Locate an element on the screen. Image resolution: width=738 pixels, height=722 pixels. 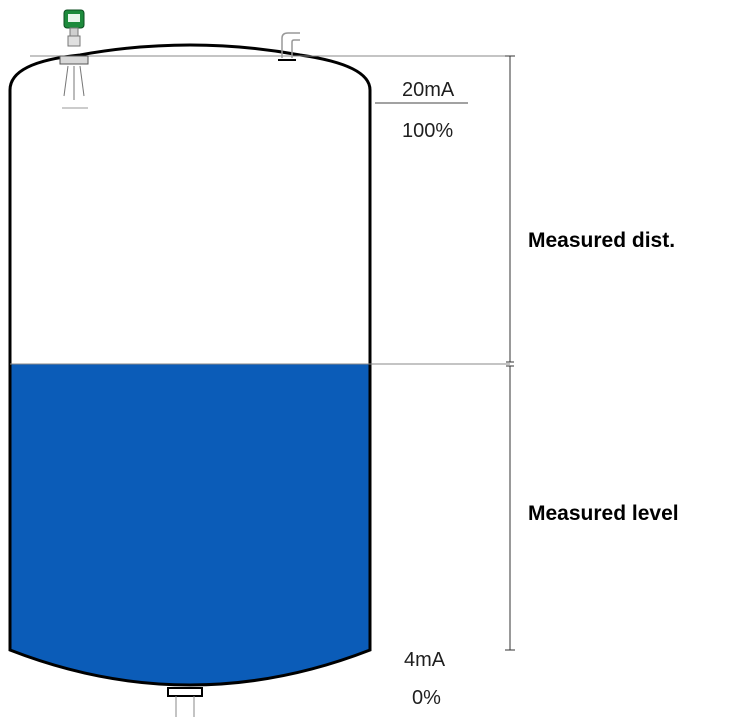
pipe-nozzle-icon is located at coordinates (289, 46).